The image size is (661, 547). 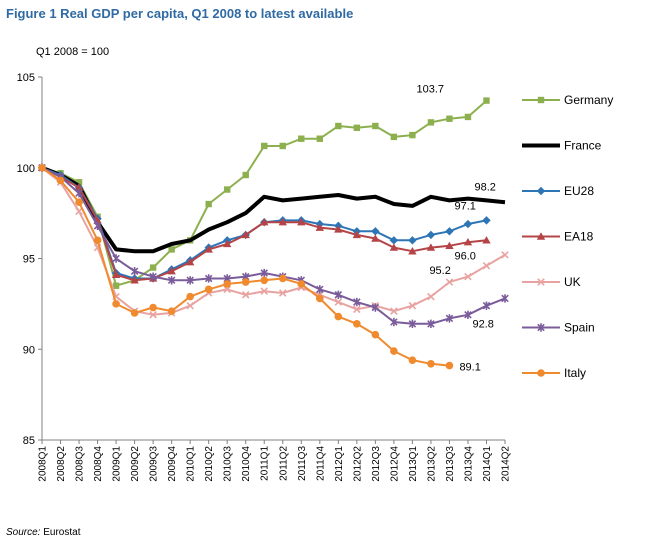 What do you see at coordinates (430, 90) in the screenshot?
I see `data-label: 103.7` at bounding box center [430, 90].